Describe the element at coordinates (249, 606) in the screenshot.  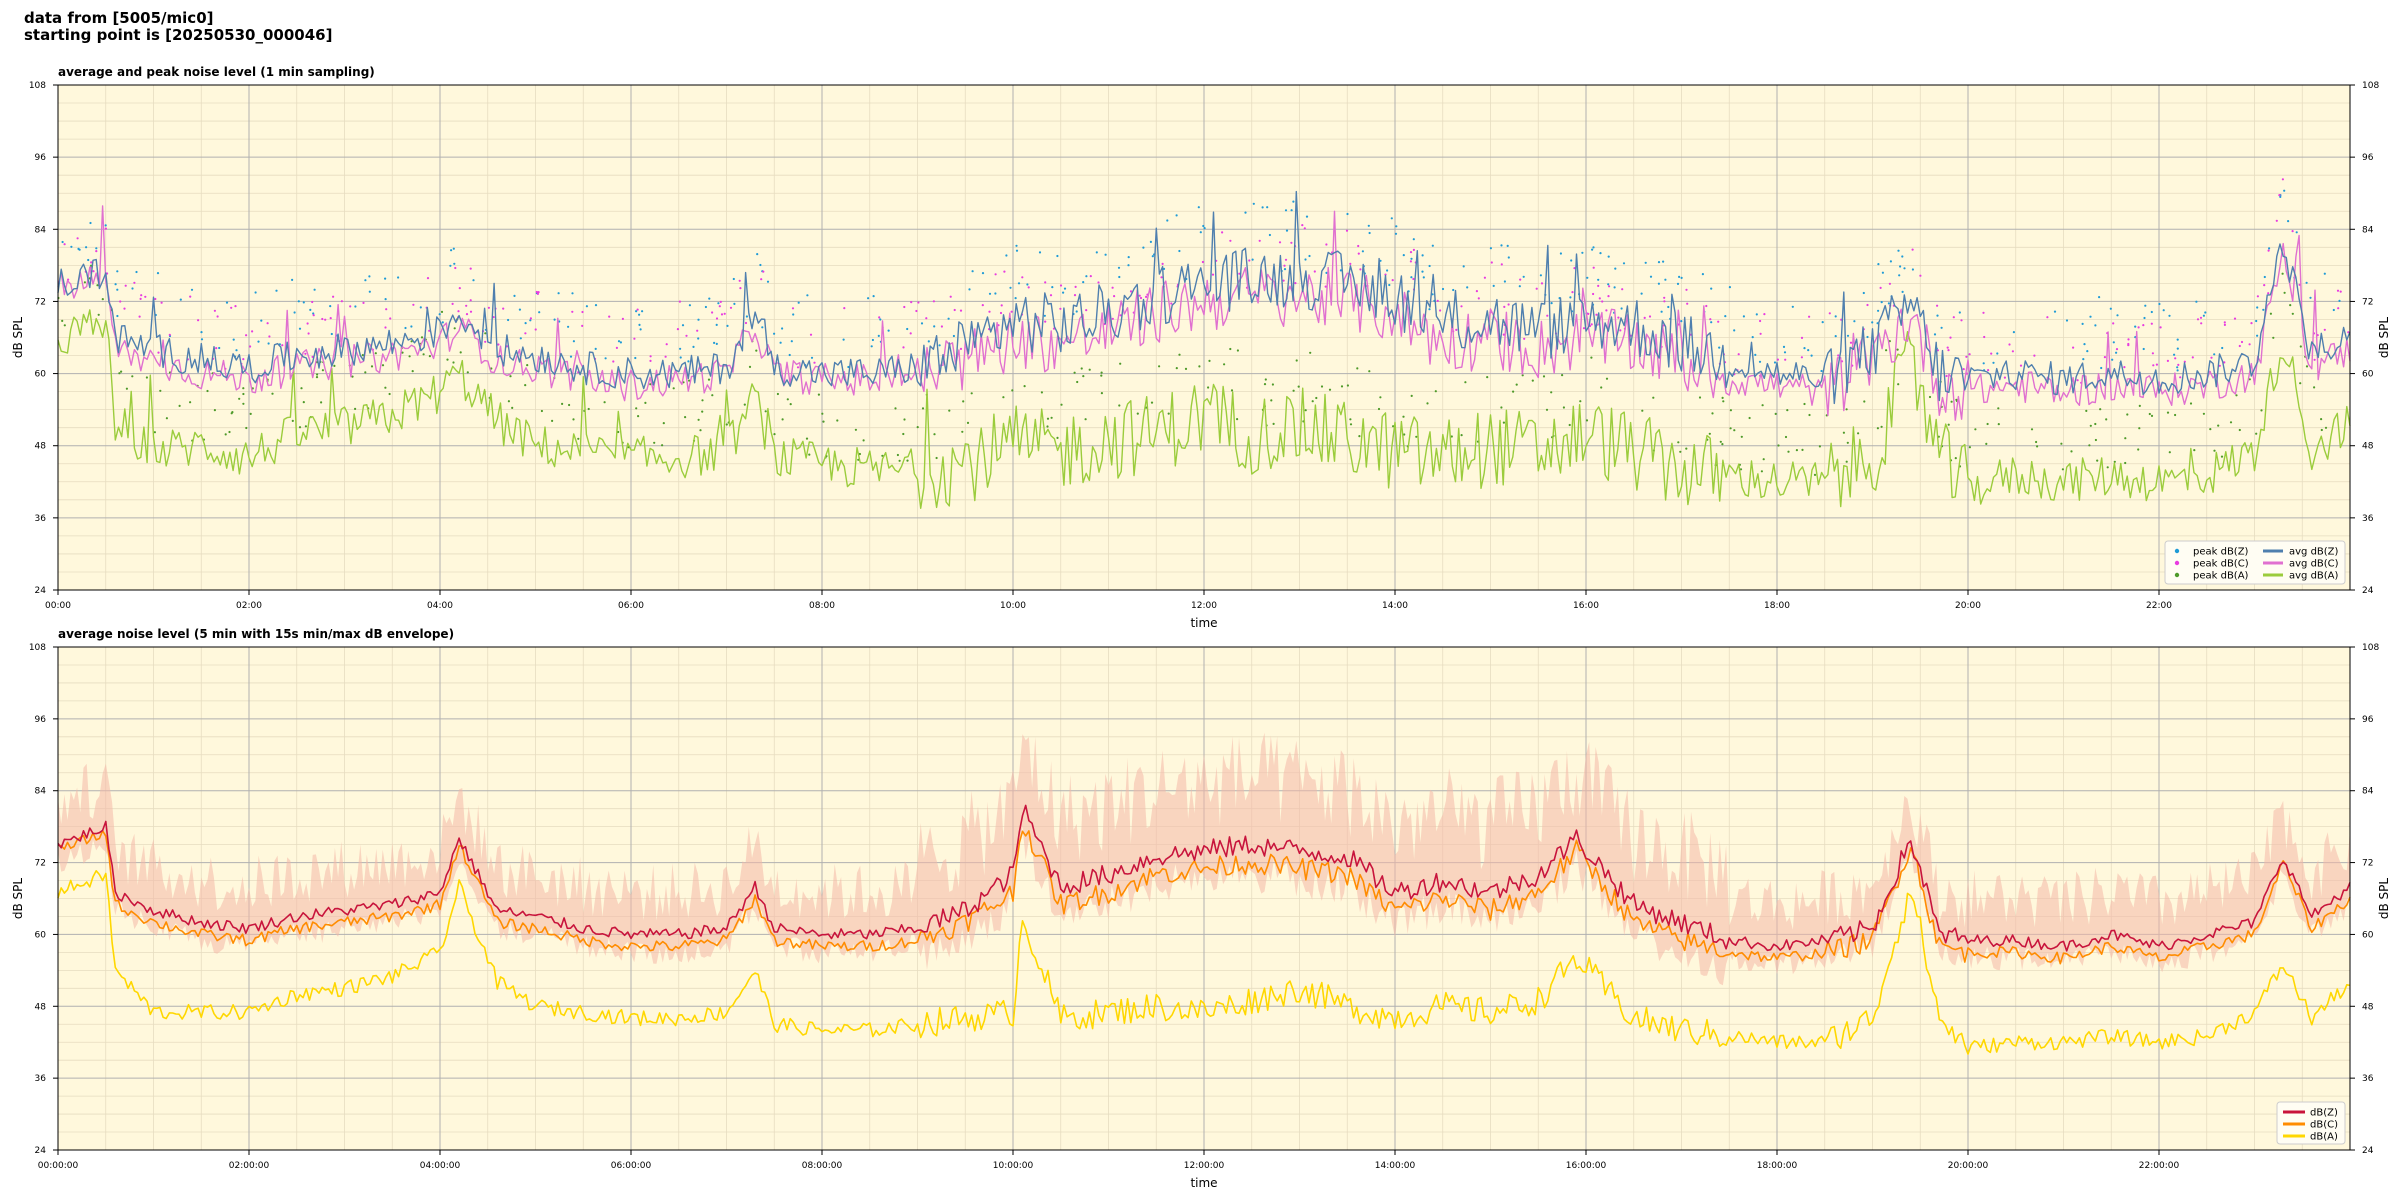
I see `x-tick-label: 02:00` at that location.